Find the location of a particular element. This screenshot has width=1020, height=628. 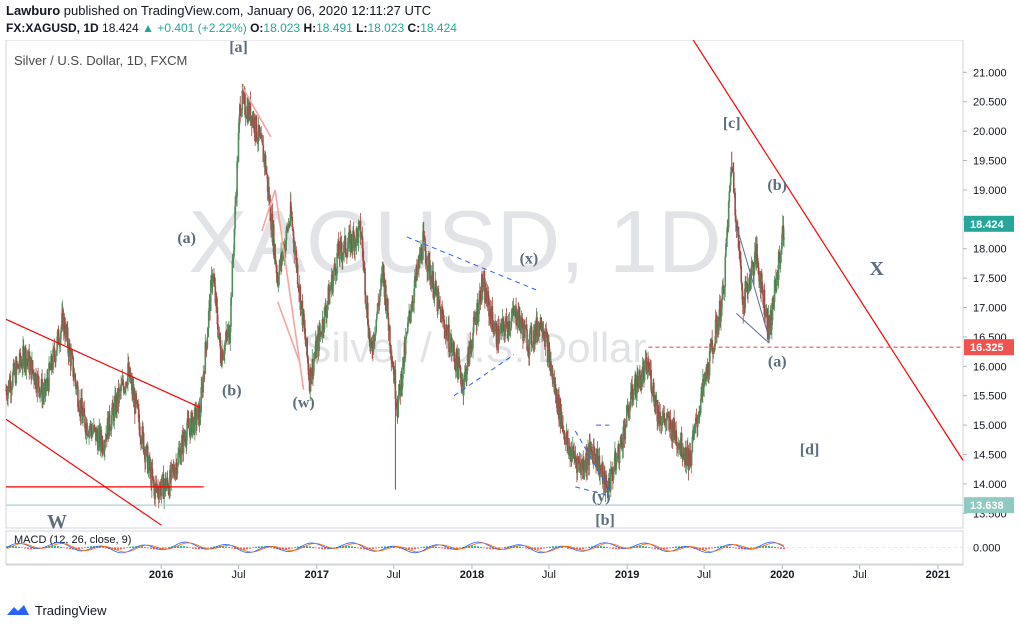

y-tick-label: 14.000 is located at coordinates (990, 485).